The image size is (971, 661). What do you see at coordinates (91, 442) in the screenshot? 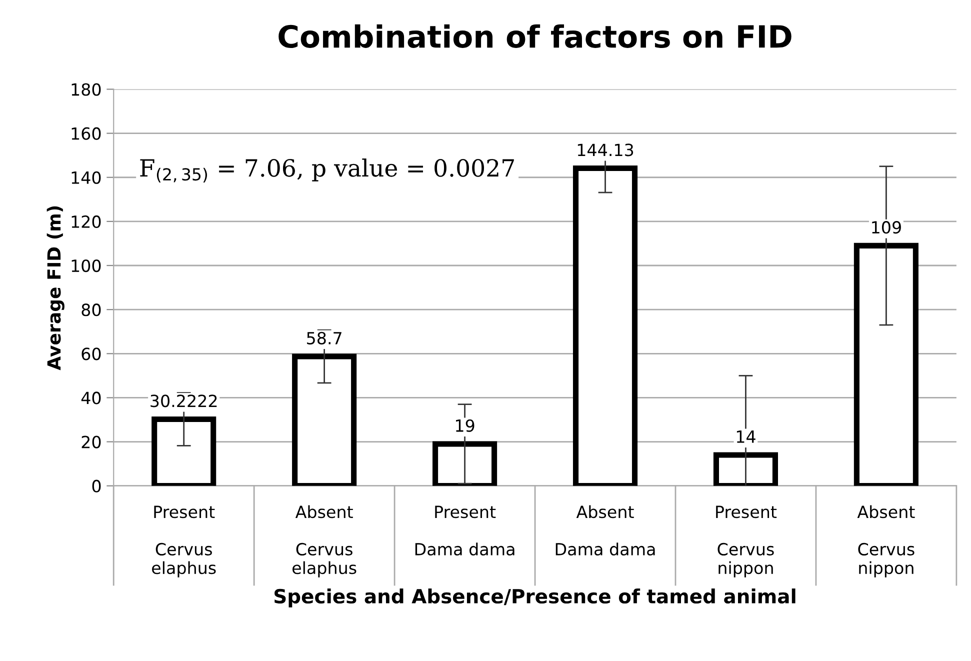
I see `y-tick-label: 20` at bounding box center [91, 442].